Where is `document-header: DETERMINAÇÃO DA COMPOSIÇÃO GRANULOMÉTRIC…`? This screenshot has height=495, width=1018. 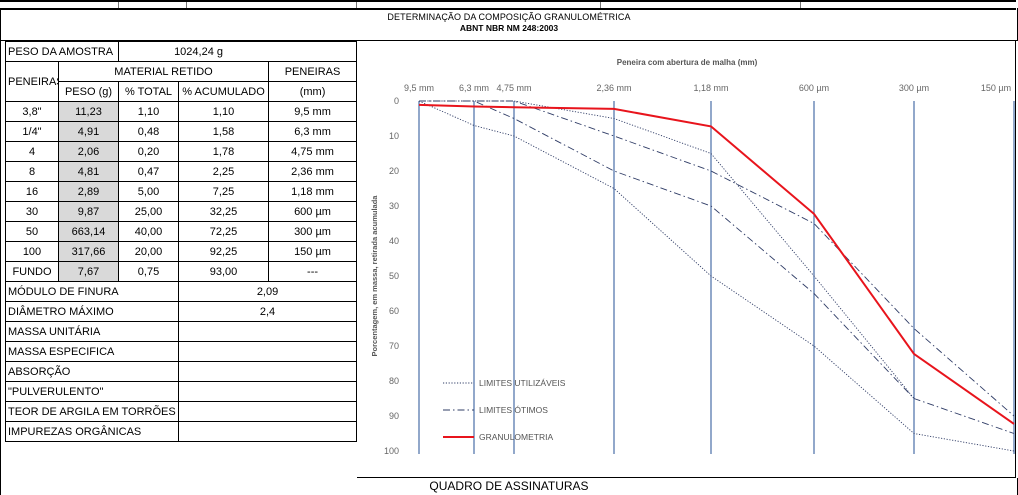 document-header: DETERMINAÇÃO DA COMPOSIÇÃO GRANULOMÉTRIC… is located at coordinates (509, 24).